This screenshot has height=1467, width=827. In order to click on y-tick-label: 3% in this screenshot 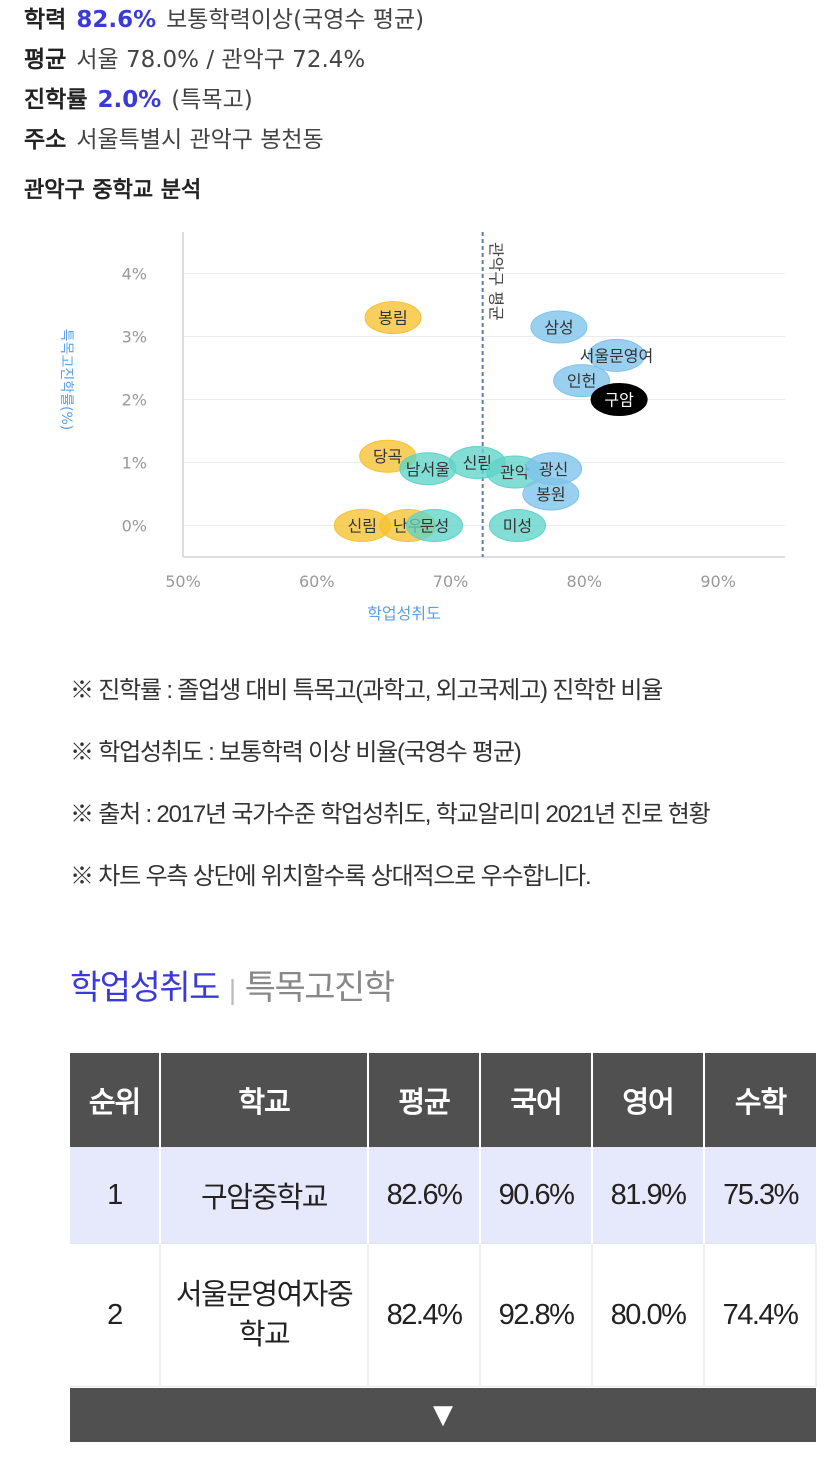, I will do `click(134, 337)`.